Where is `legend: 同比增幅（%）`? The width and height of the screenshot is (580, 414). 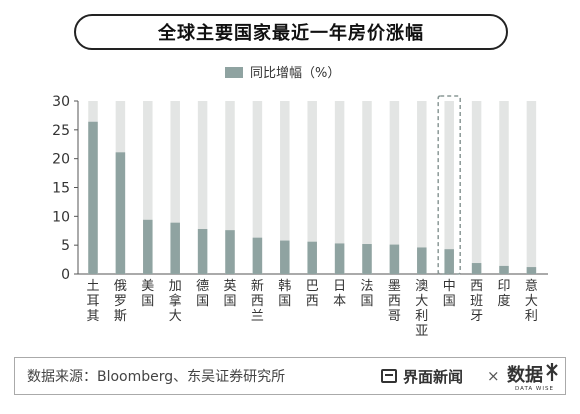 legend: 同比增幅（%） is located at coordinates (282, 73).